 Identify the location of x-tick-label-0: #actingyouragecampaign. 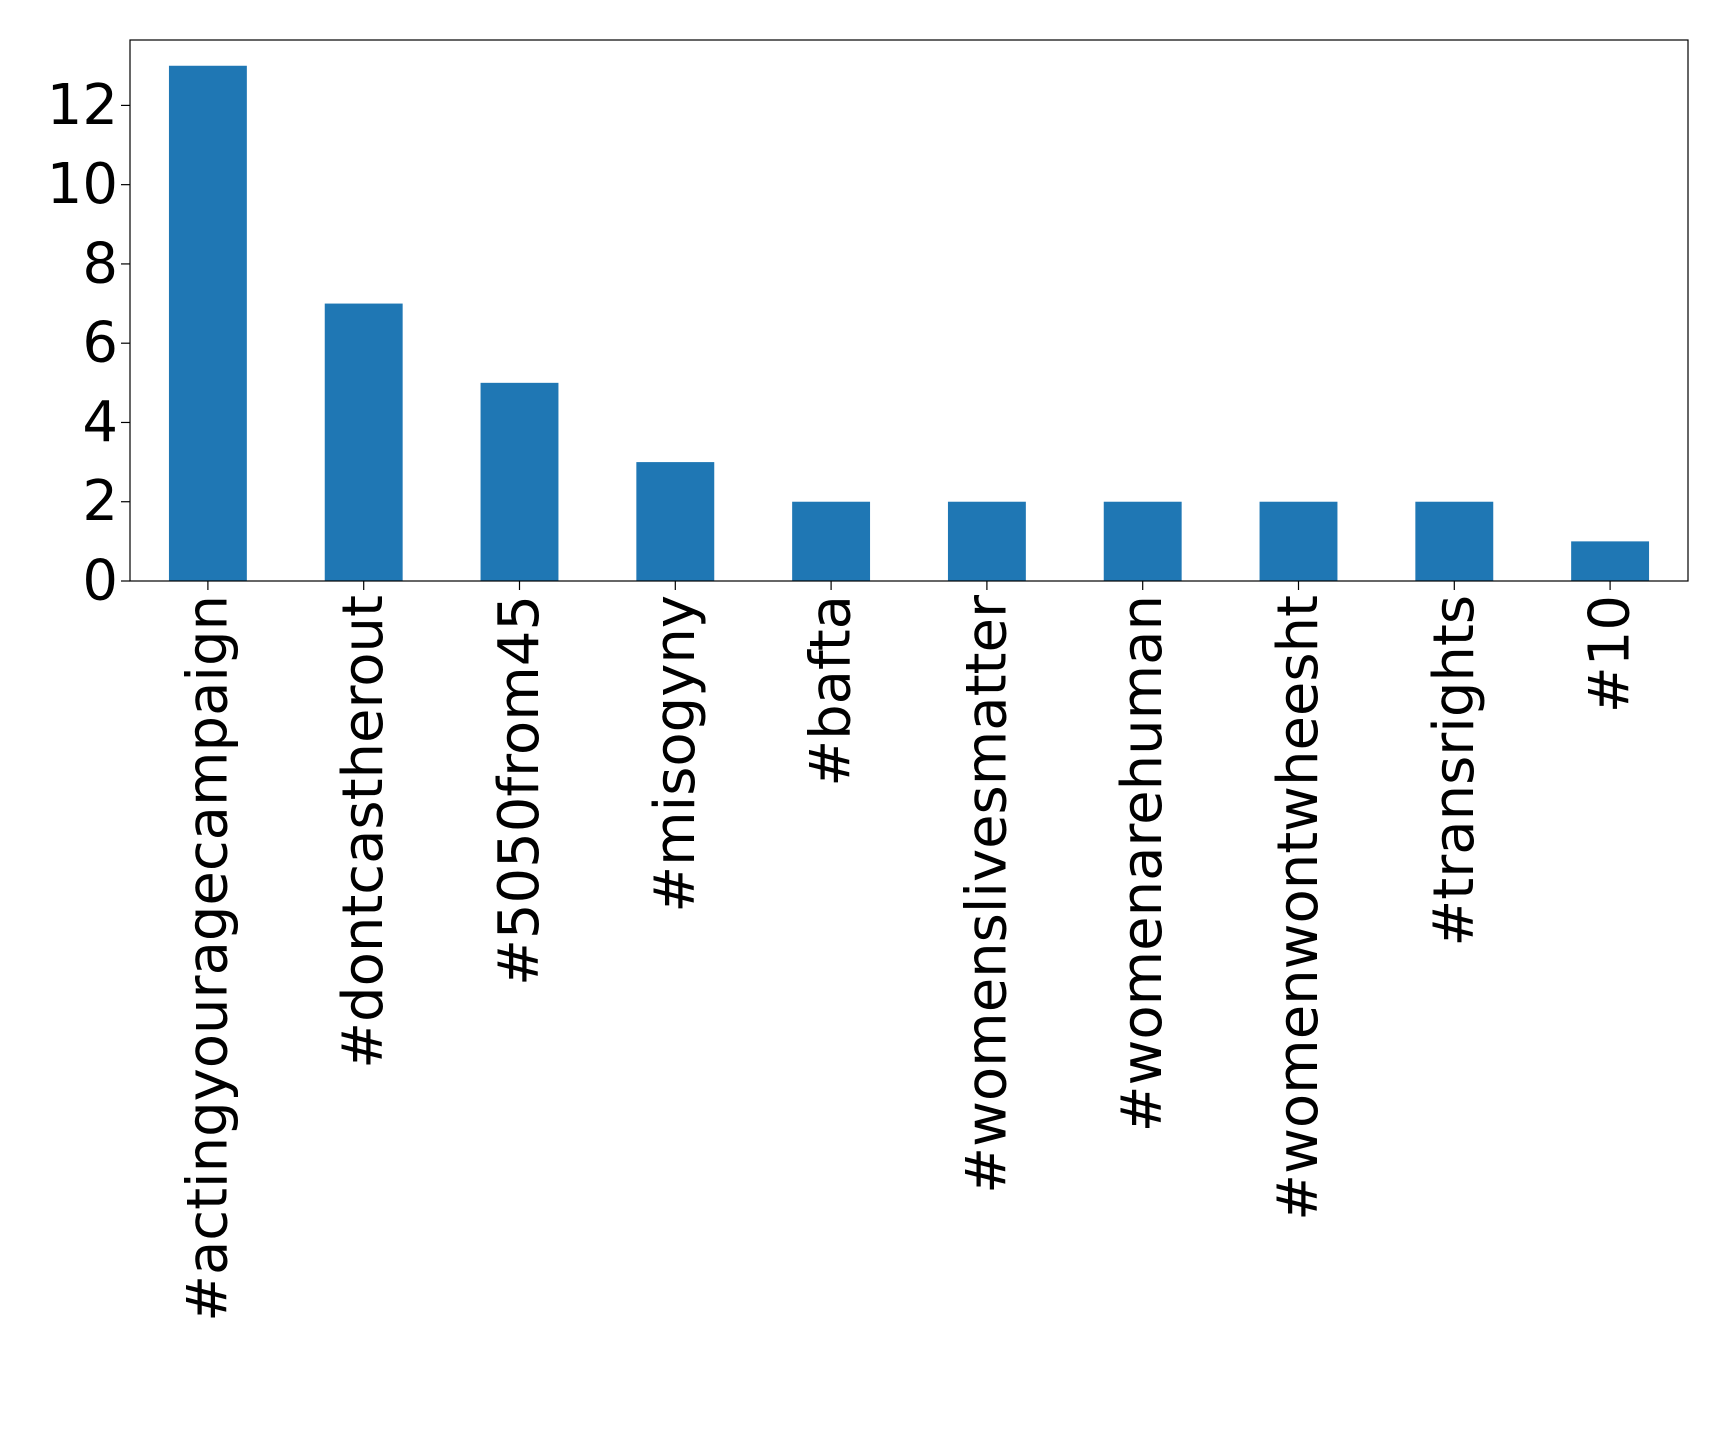
(207, 958).